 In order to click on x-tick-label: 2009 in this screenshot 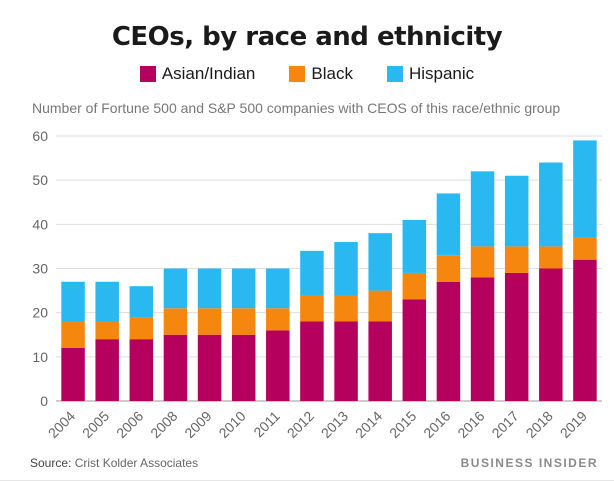, I will do `click(197, 424)`.